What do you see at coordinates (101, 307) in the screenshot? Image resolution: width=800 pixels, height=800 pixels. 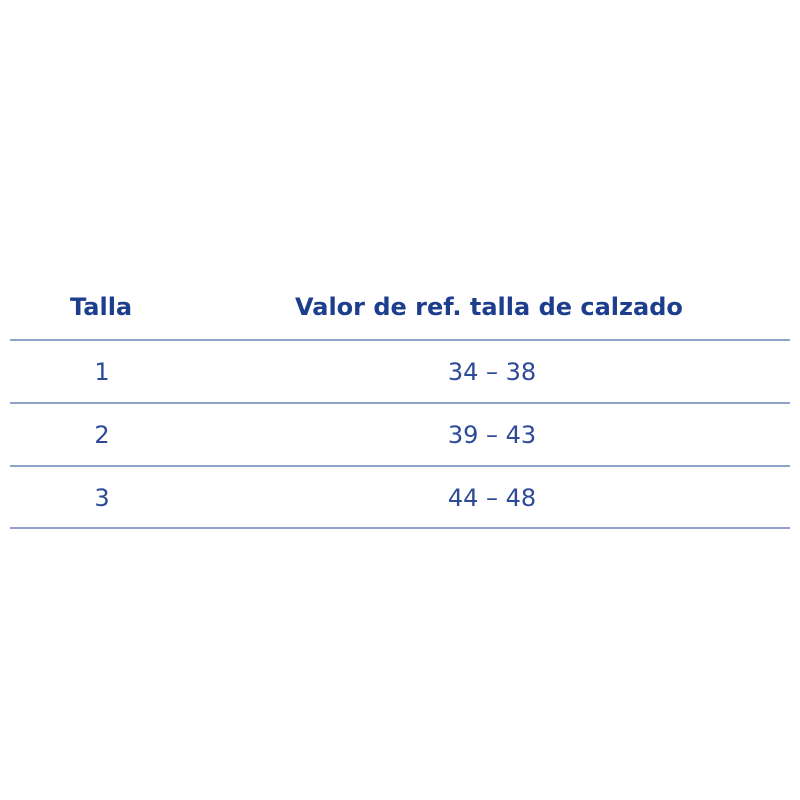 I see `header-size: Talla` at bounding box center [101, 307].